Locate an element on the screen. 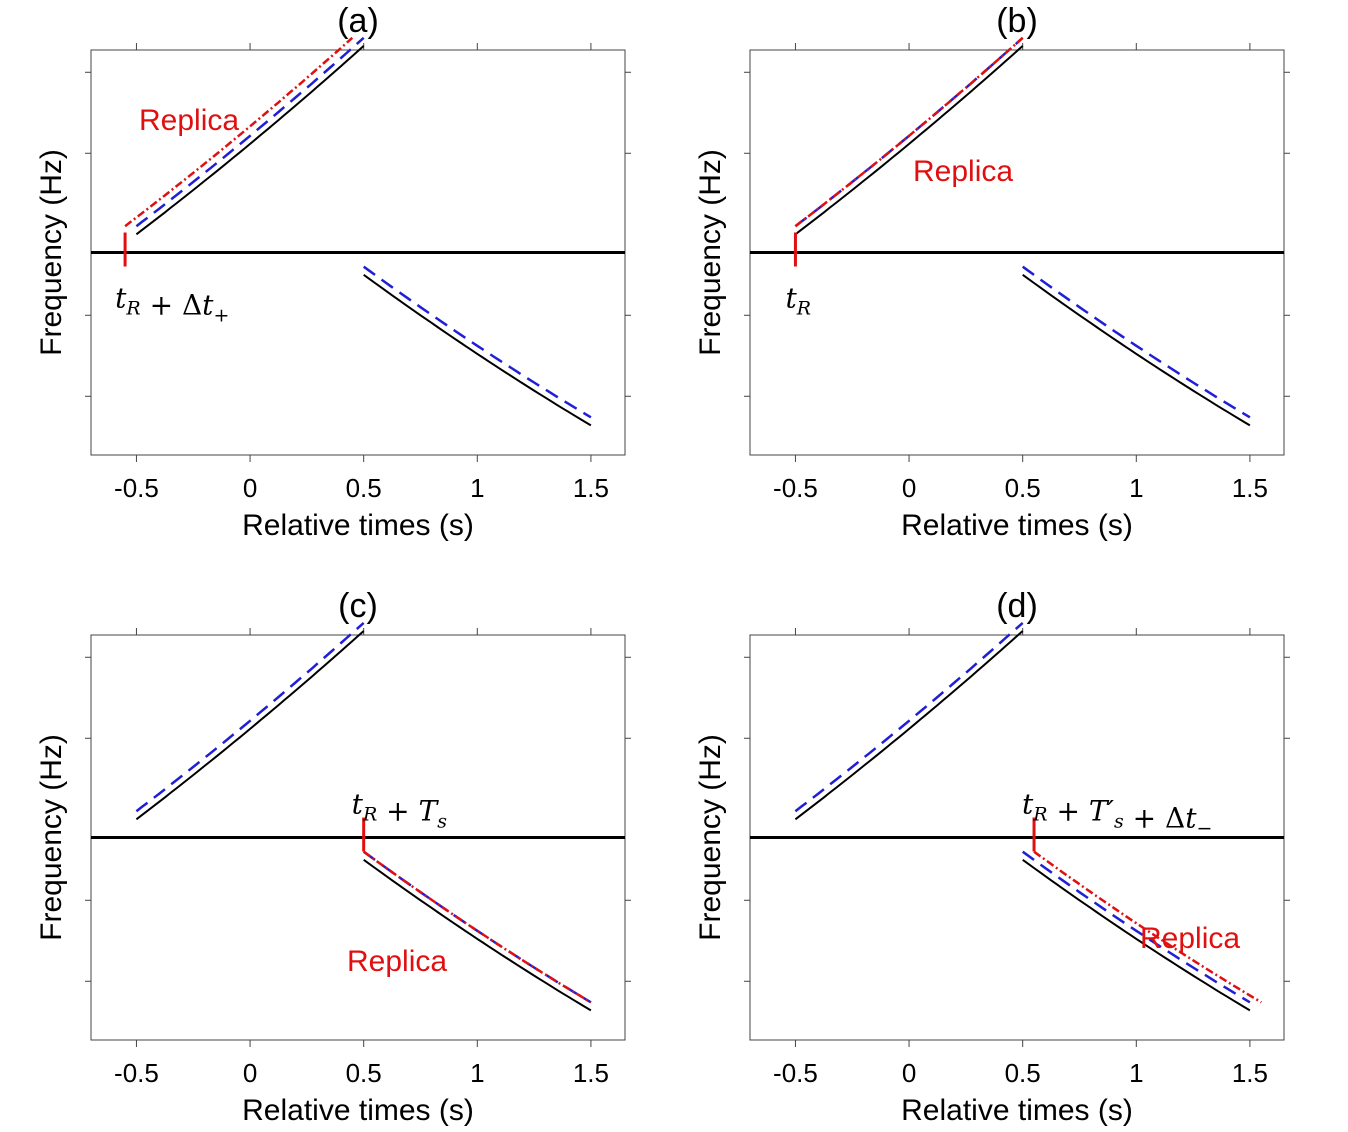  panel-title: (b) is located at coordinates (1017, 21).